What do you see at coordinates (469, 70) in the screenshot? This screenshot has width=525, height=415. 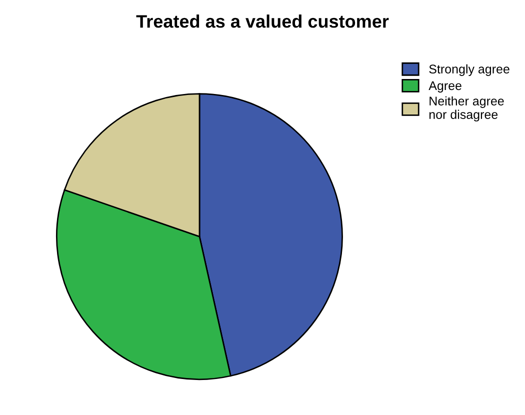 I see `legend-label: Strongly agree` at bounding box center [469, 70].